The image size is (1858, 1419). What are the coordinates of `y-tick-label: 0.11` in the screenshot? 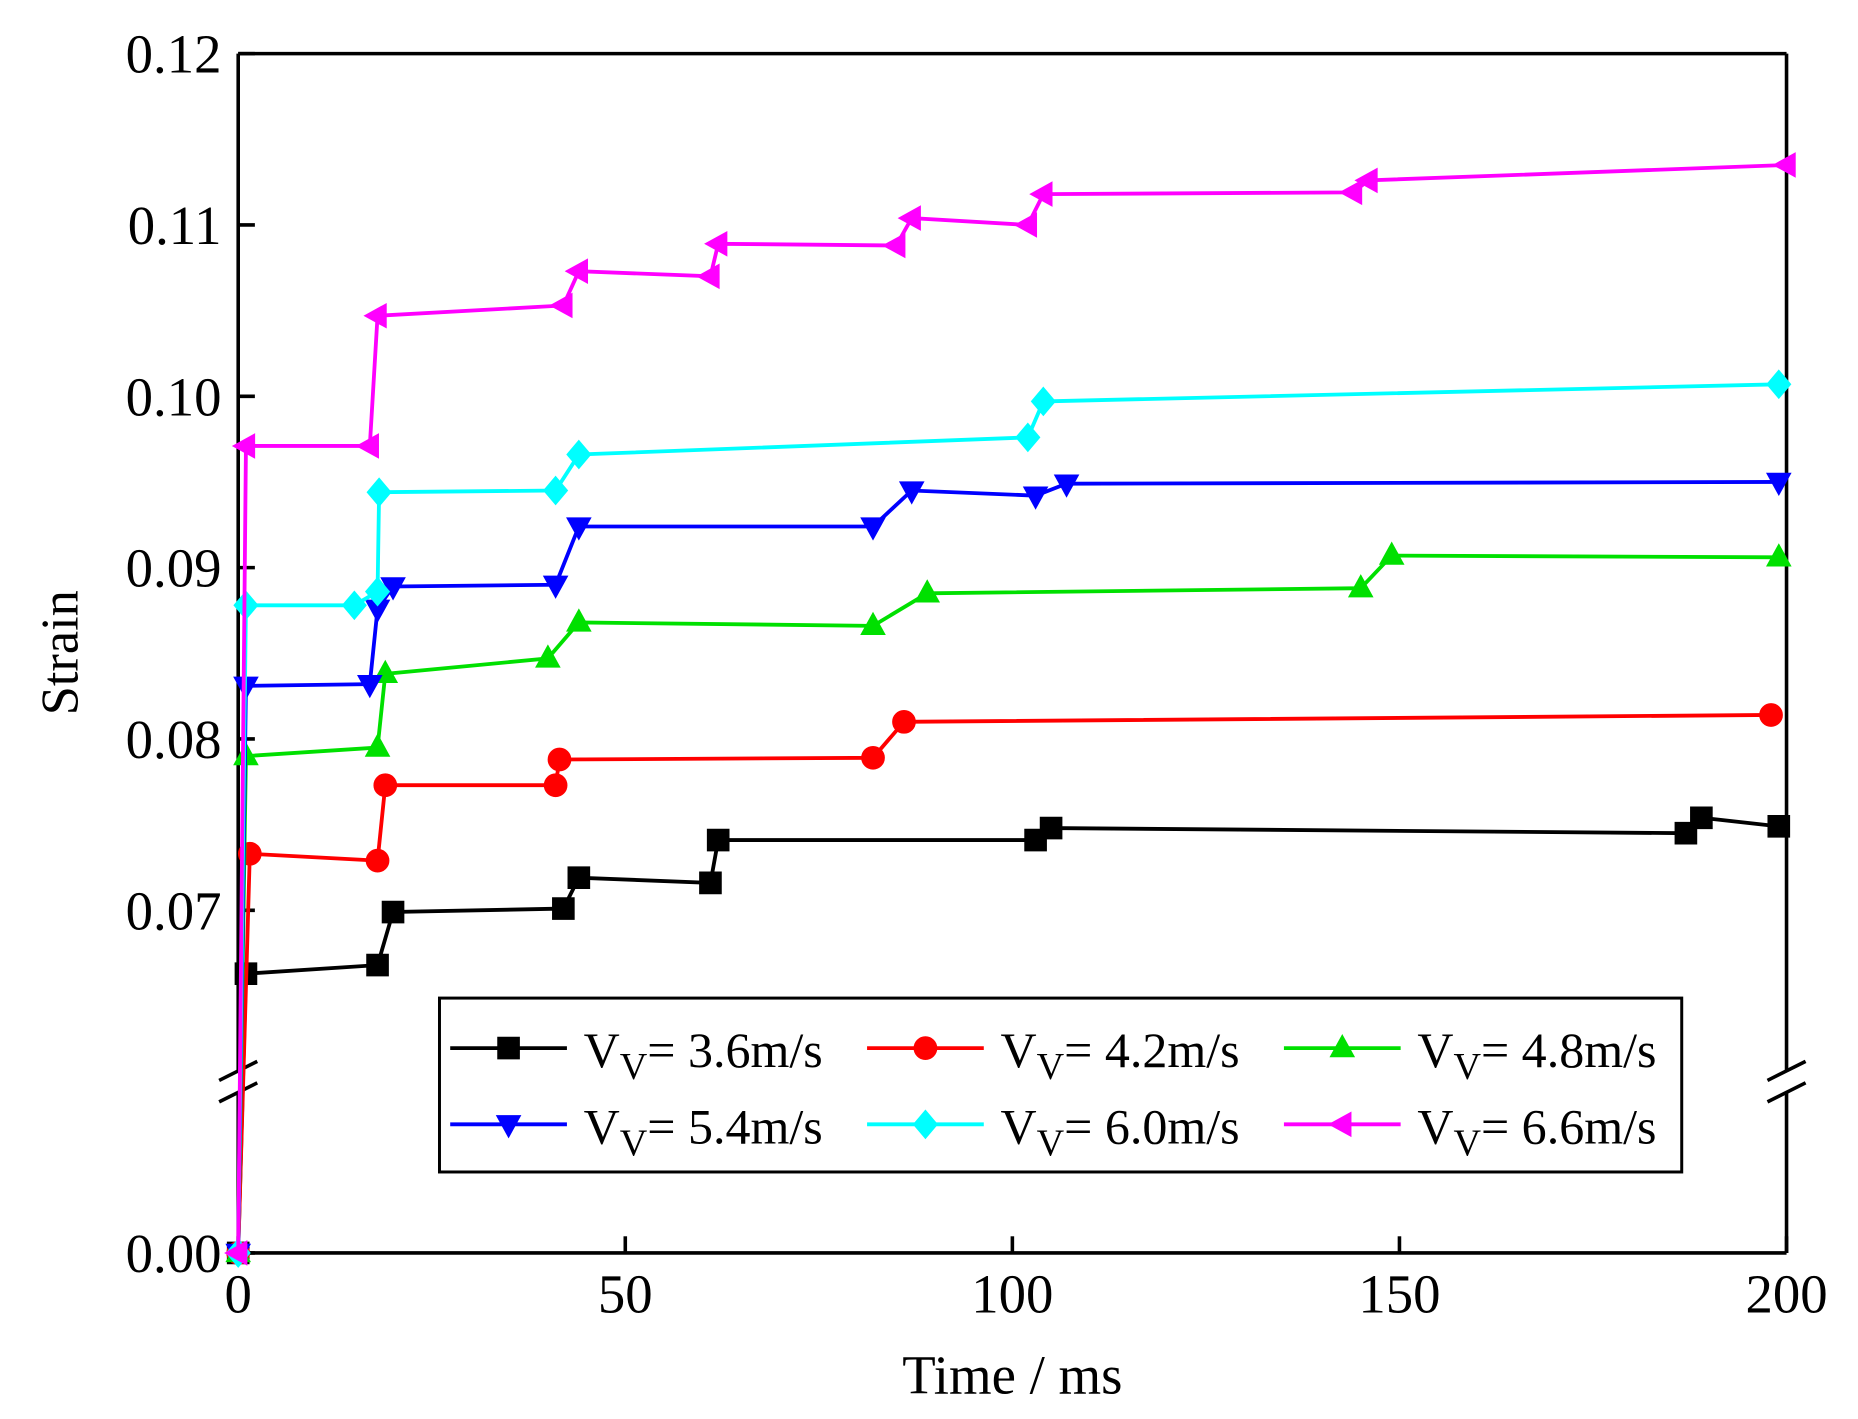 It's located at (175, 225).